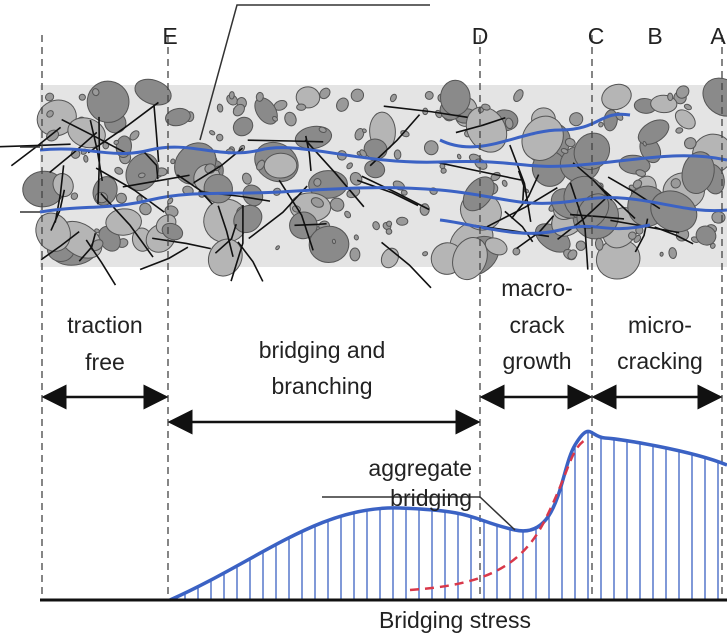 This screenshot has width=727, height=644. I want to click on aggregate-curve, so click(497, 515).